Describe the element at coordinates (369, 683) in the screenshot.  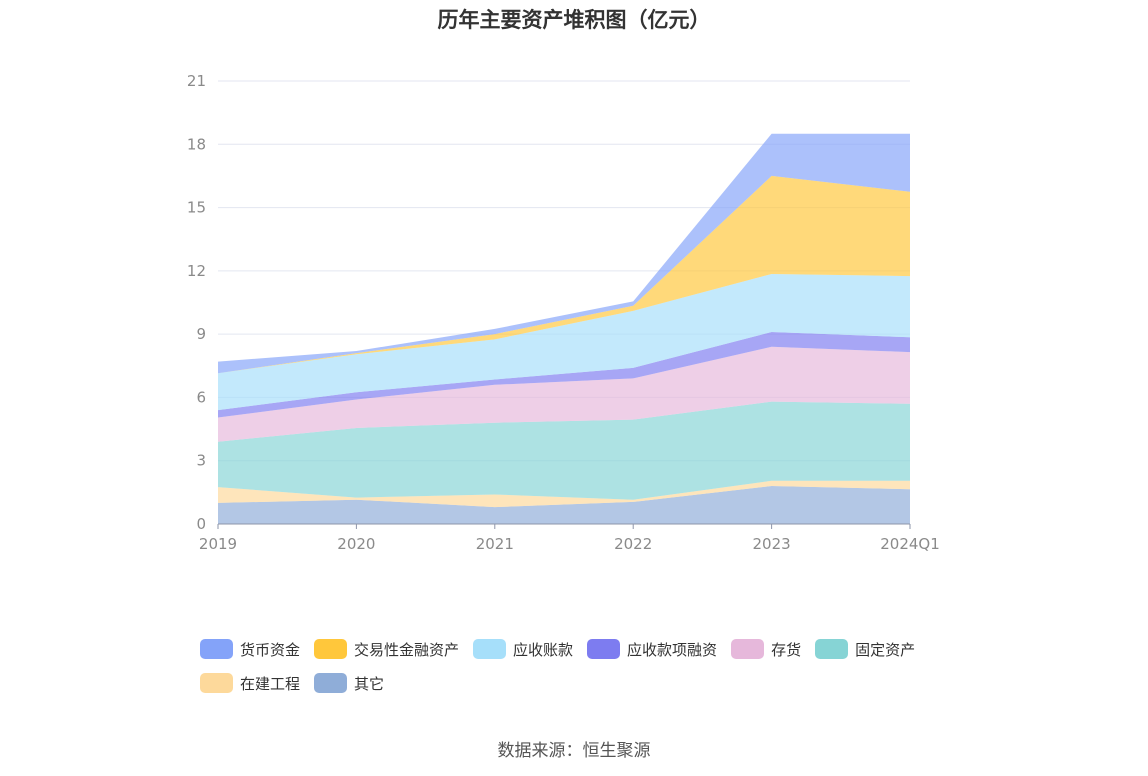
I see `legend-label: 其它` at that location.